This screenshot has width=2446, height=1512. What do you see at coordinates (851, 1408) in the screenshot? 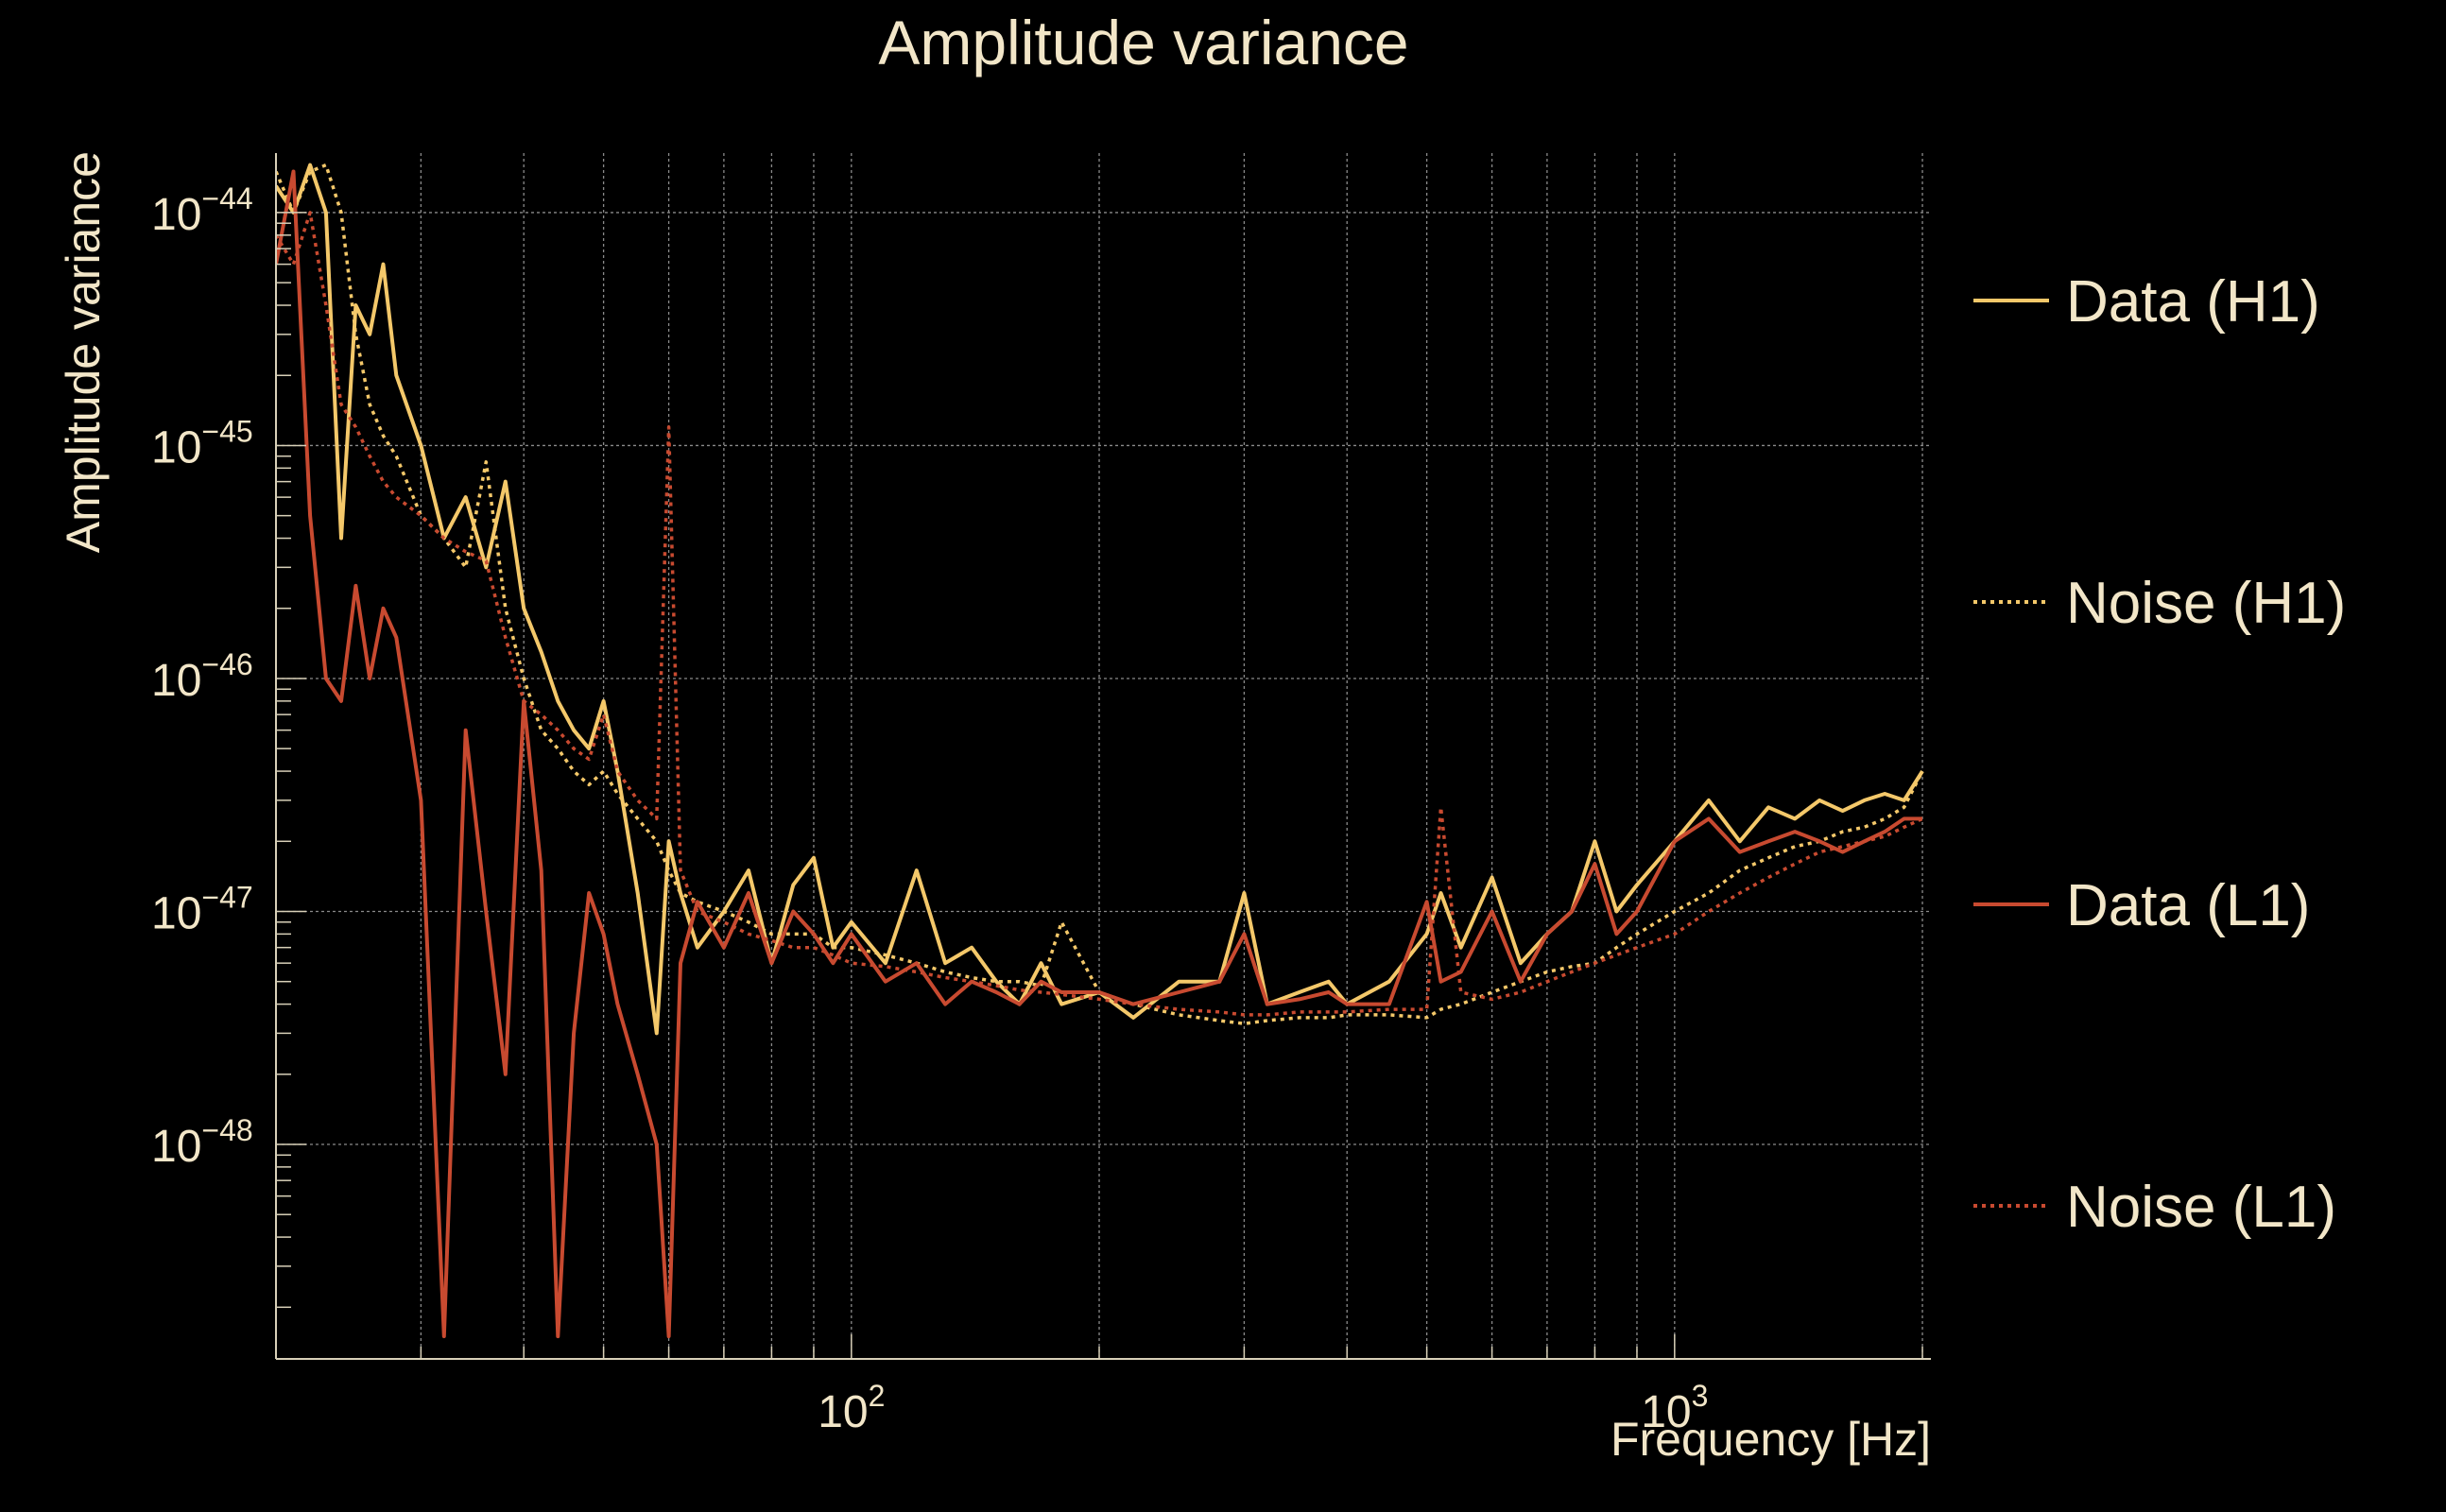
I see `x-tick-label: 10²` at bounding box center [851, 1408].